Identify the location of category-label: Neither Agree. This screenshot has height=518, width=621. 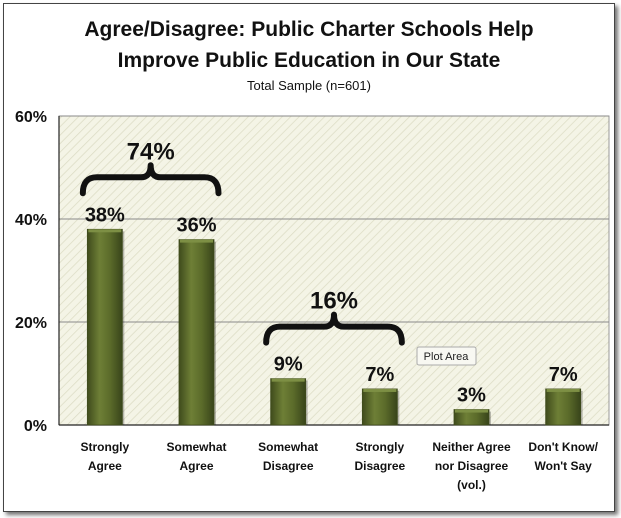
(471, 447).